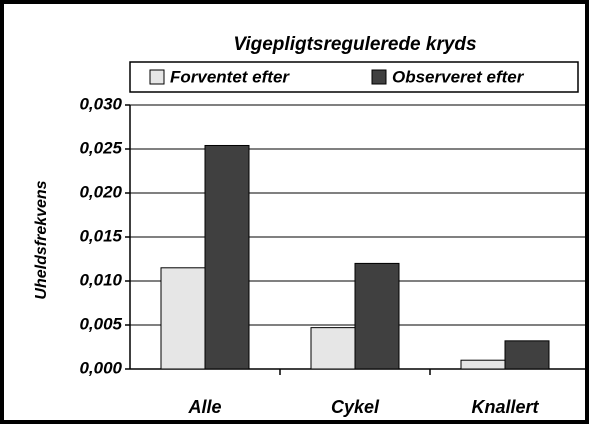 The image size is (589, 424). I want to click on x-tick-label: Alle, so click(204, 407).